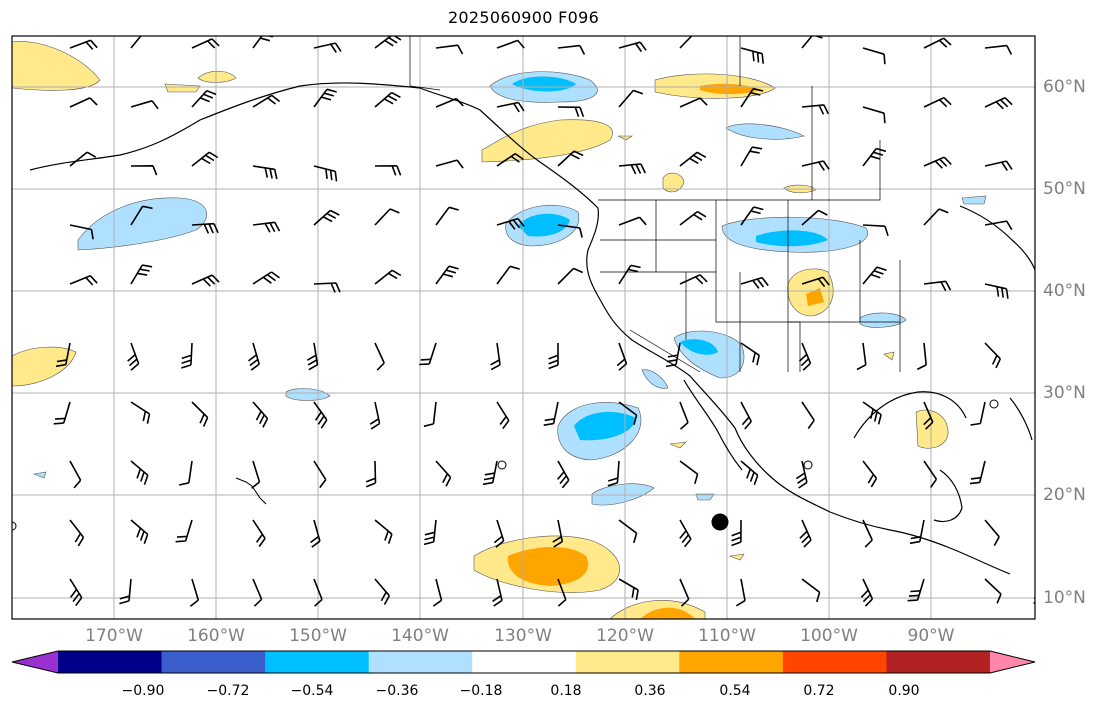 This screenshot has width=1105, height=712. I want to click on colorbar-extend-low, so click(35, 662).